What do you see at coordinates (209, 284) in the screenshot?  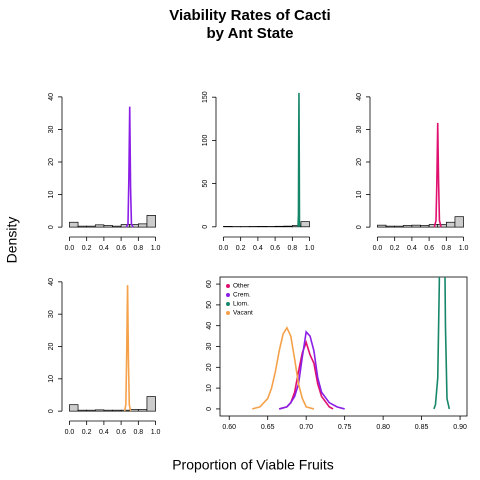 I see `y-tick-label: 60` at bounding box center [209, 284].